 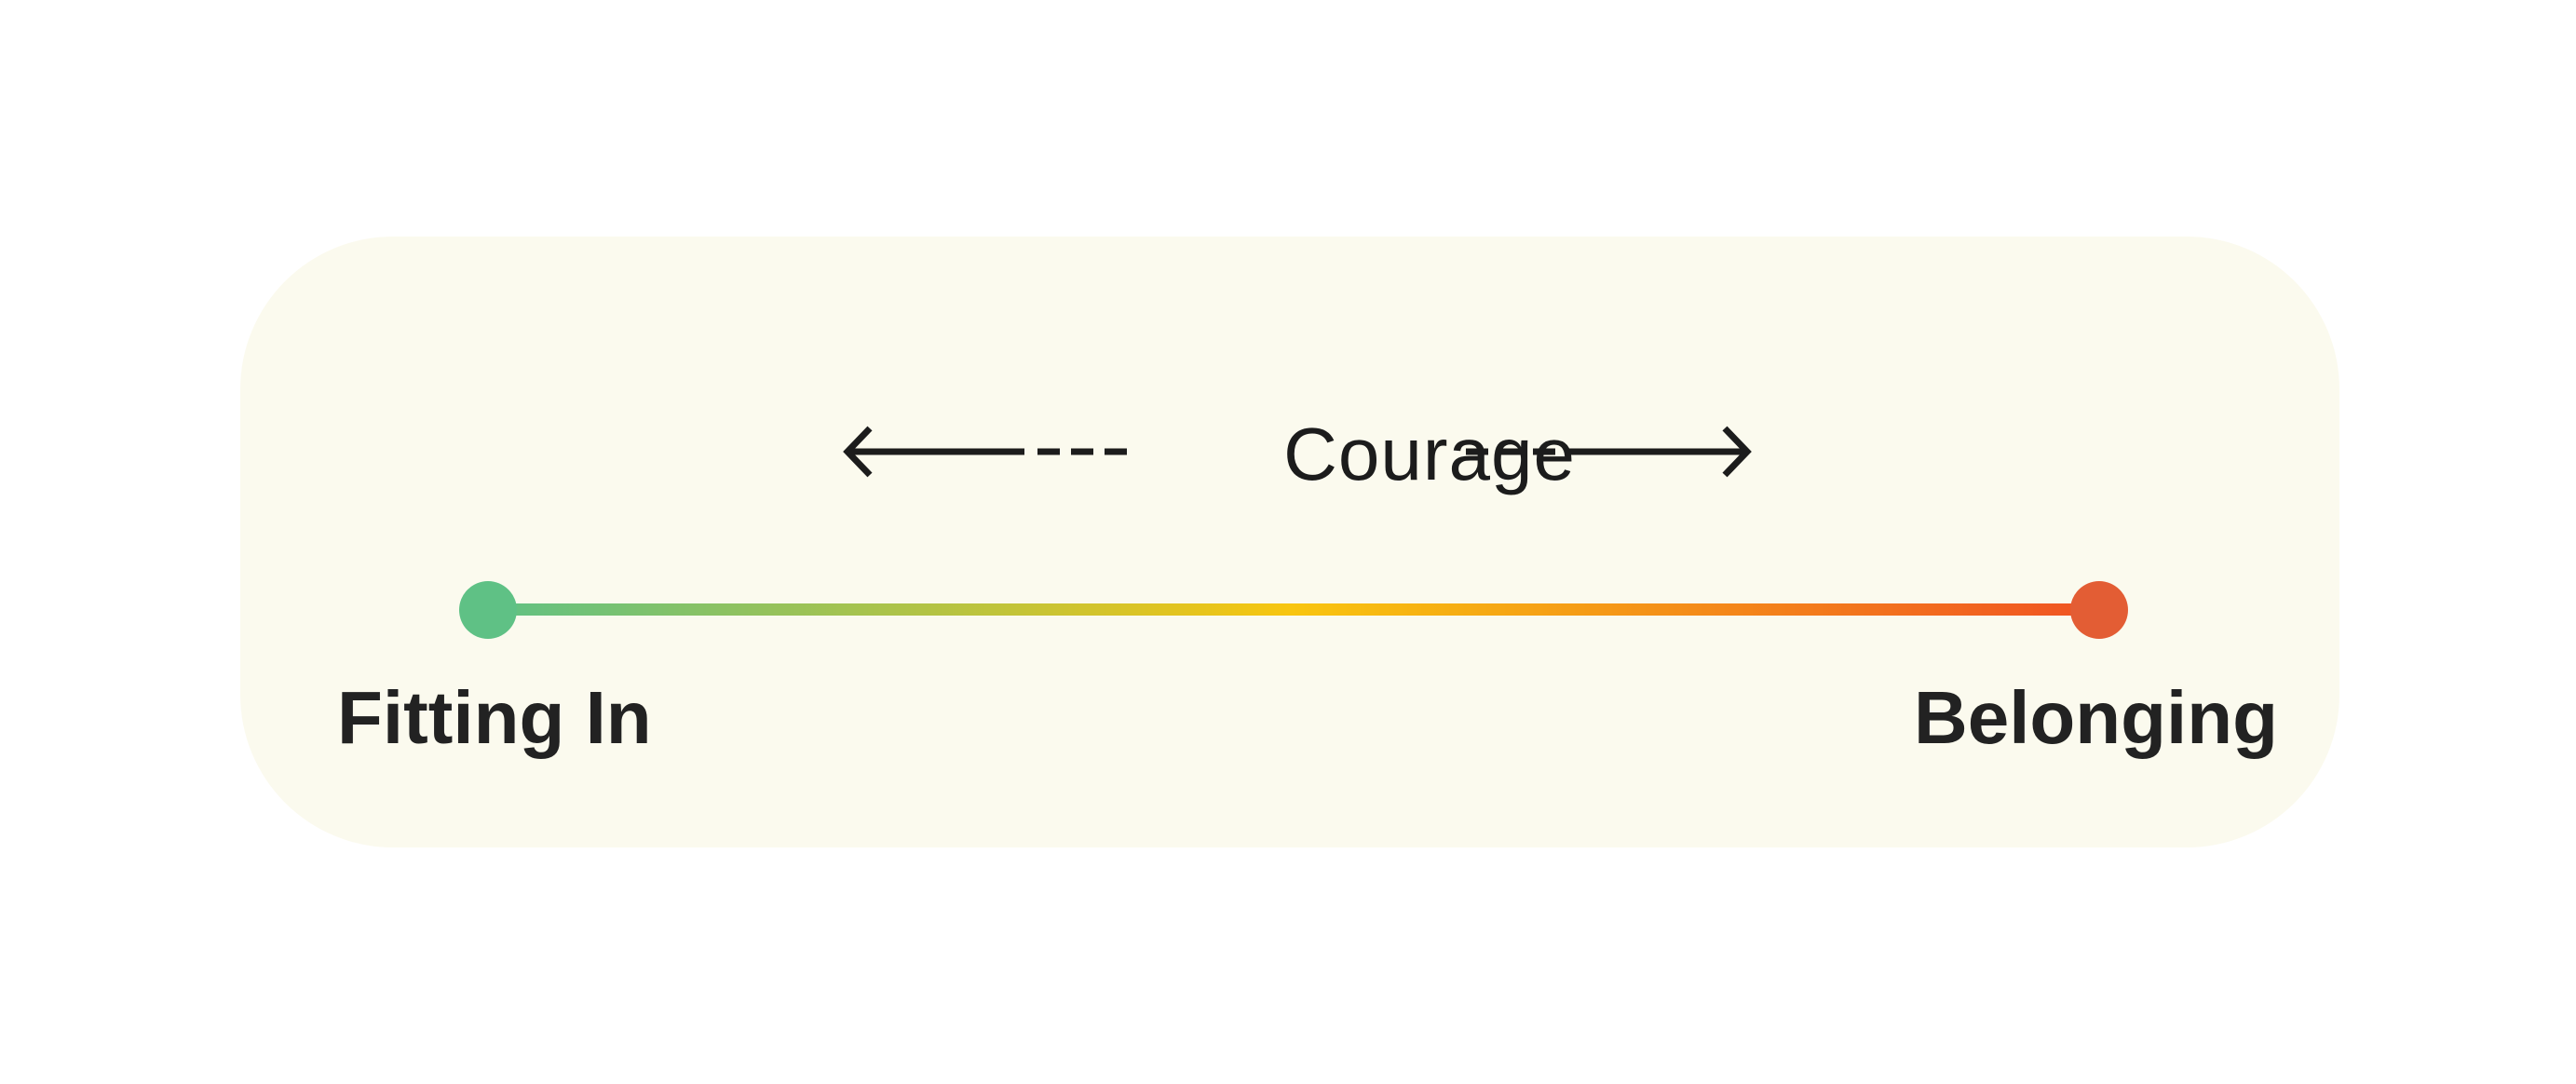 What do you see at coordinates (494, 717) in the screenshot?
I see `fitting-in-label: Fitting In` at bounding box center [494, 717].